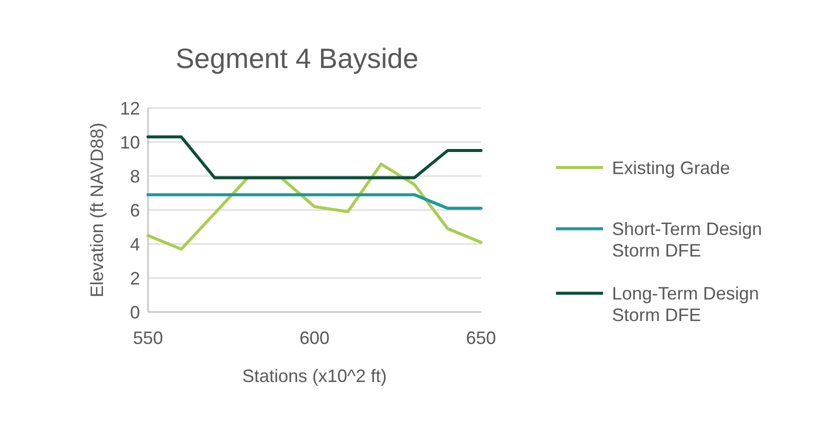  Describe the element at coordinates (135, 278) in the screenshot. I see `y-tick-label: 2` at that location.